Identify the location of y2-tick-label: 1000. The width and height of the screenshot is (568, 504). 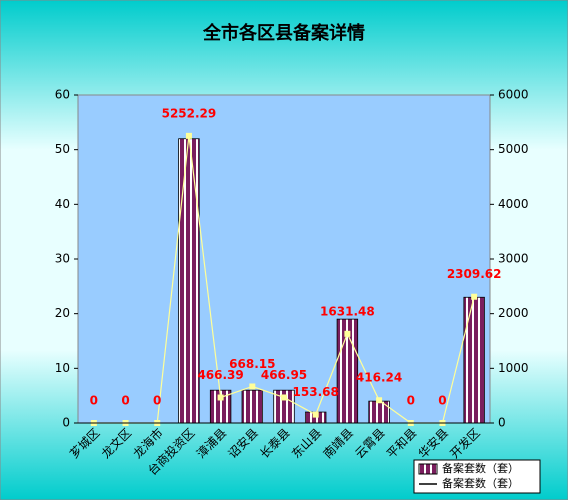
(513, 368).